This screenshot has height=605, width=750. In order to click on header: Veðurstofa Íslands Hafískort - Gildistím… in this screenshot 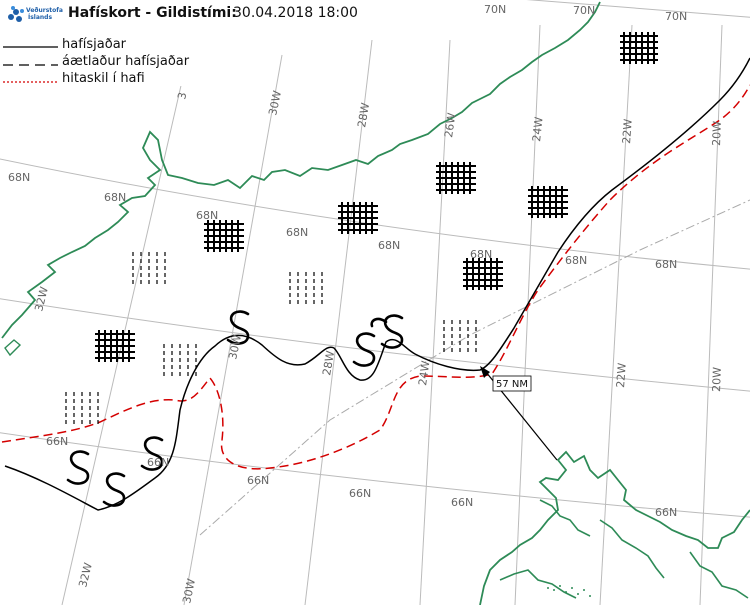, I will do `click(182, 13)`.